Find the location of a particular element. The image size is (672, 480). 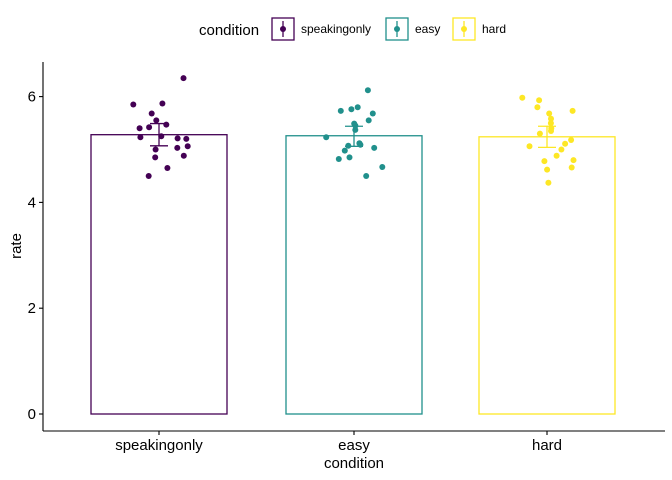

bar-easy is located at coordinates (354, 275).